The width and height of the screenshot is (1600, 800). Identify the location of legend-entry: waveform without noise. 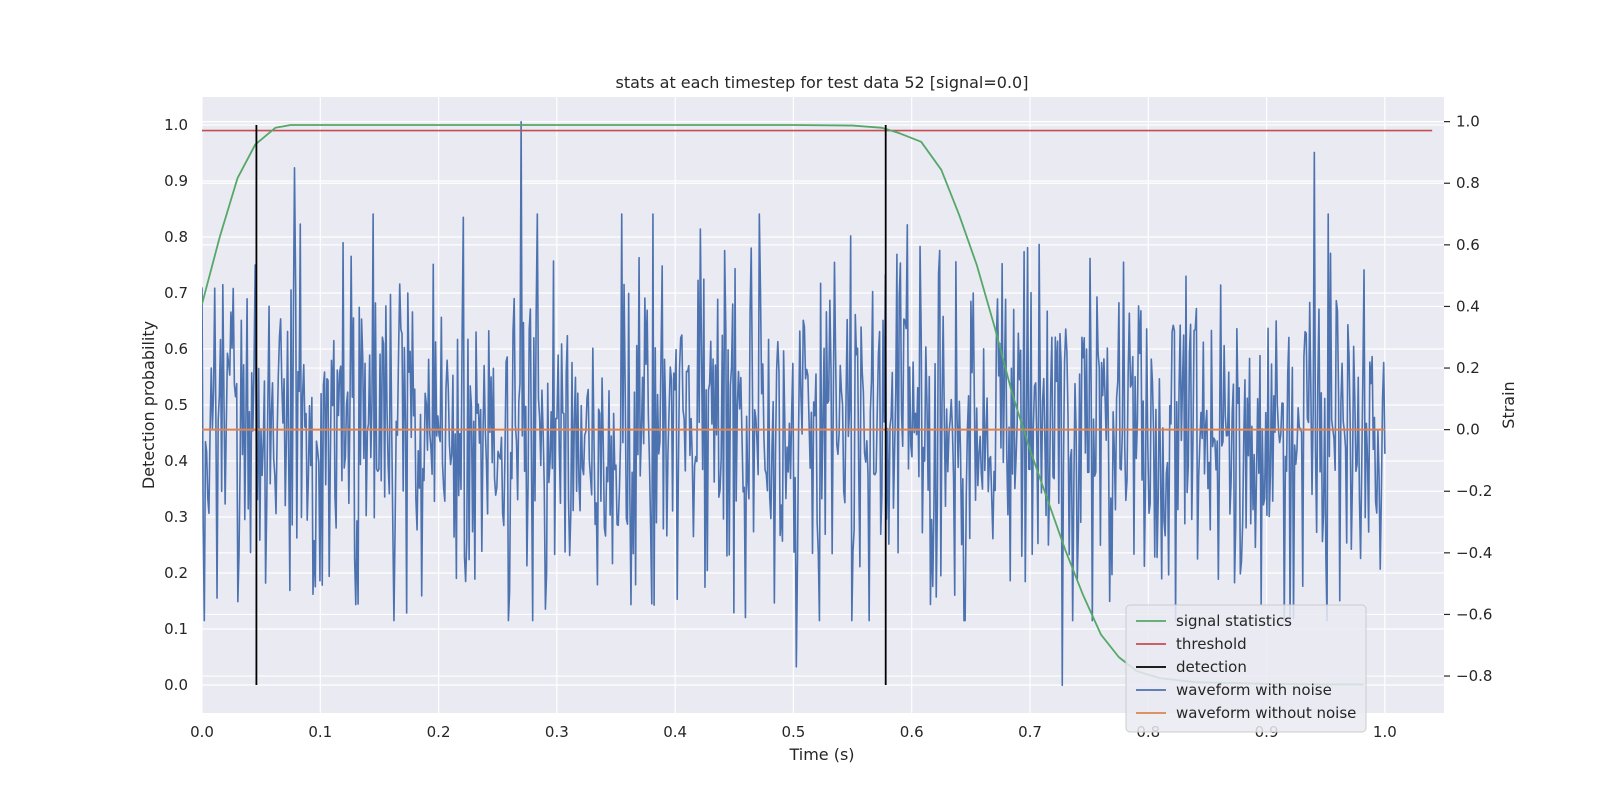
(1266, 713).